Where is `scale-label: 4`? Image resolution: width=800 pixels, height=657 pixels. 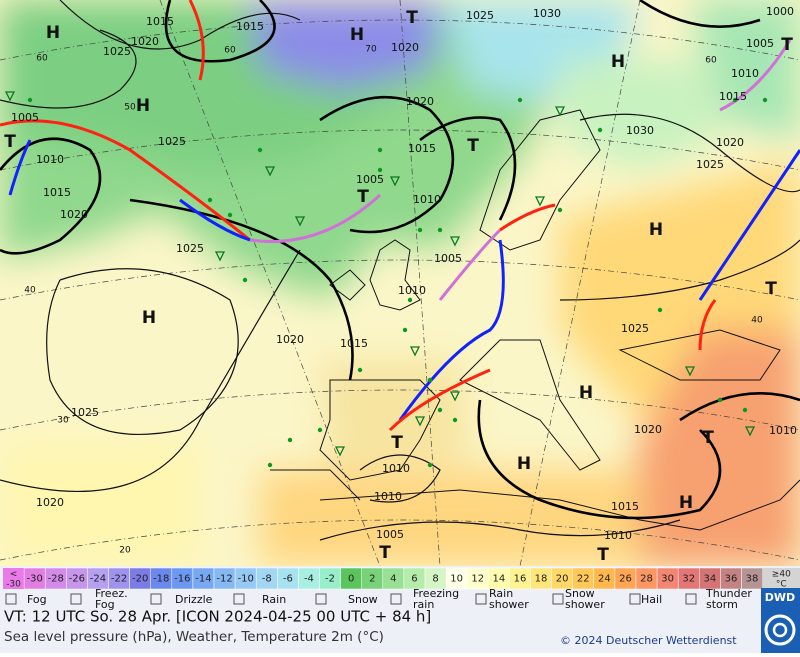 scale-label: 4 is located at coordinates (393, 579).